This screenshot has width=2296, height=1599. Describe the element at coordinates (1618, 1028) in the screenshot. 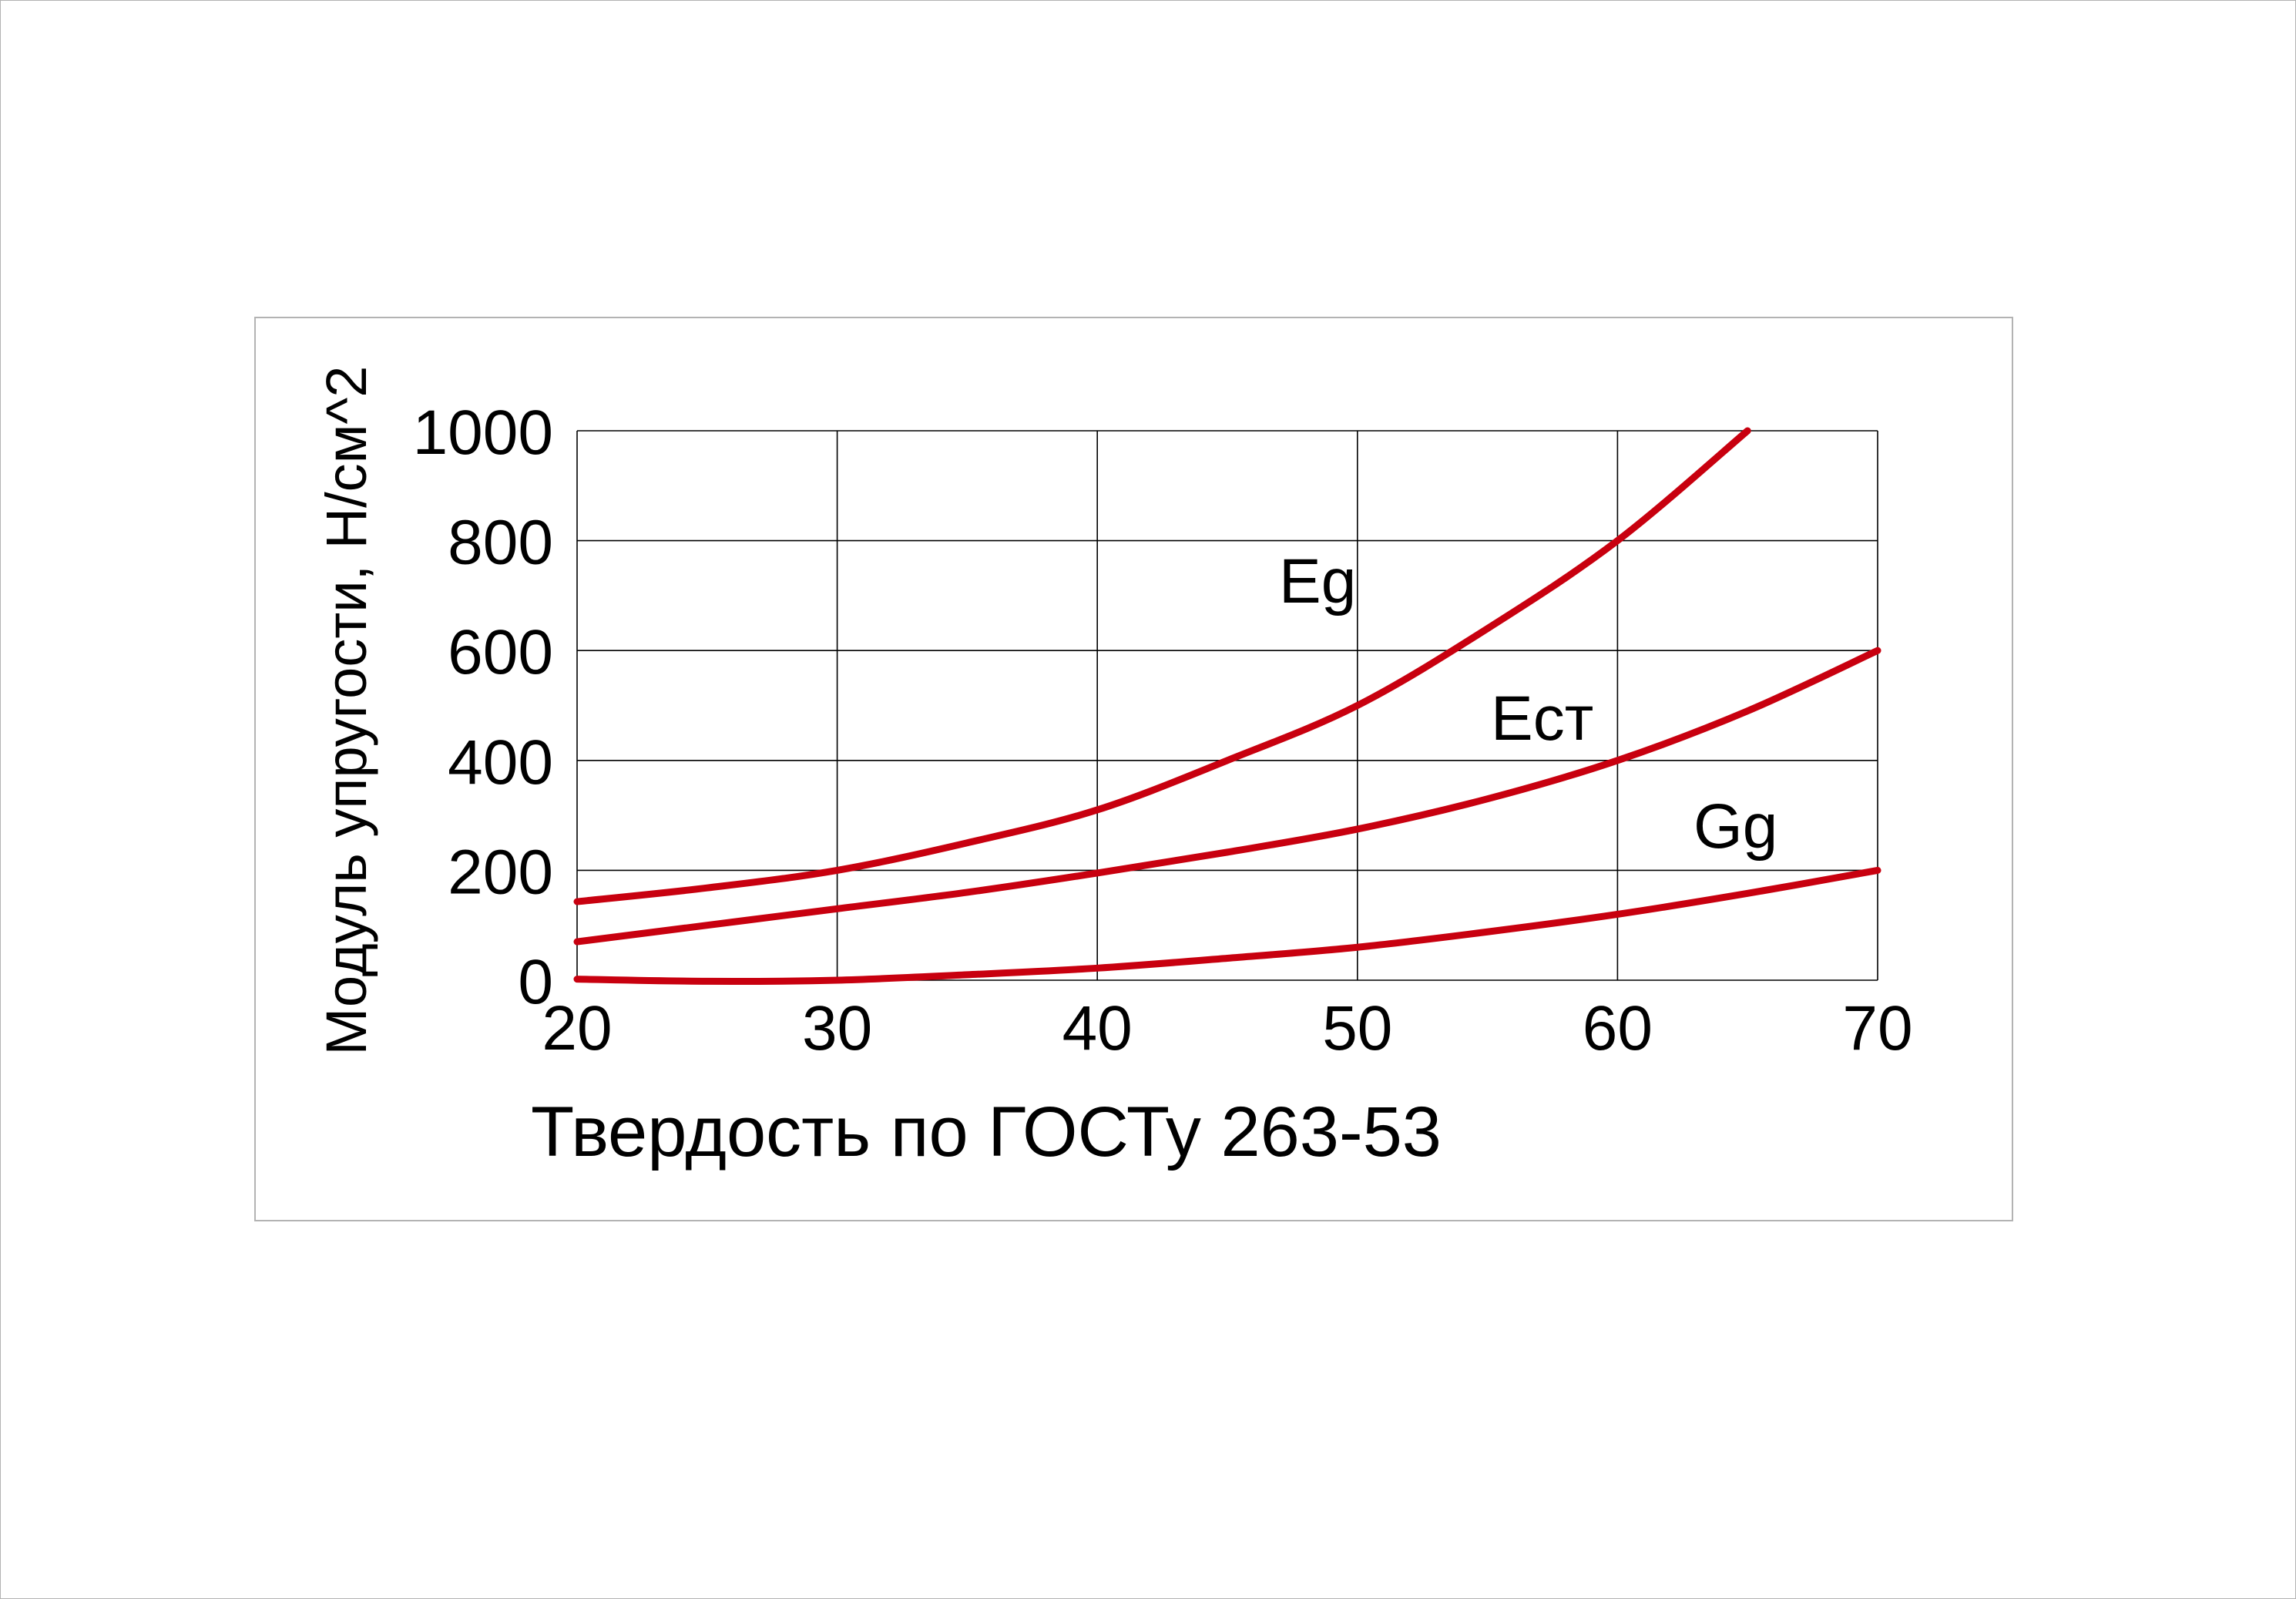

I see `x-tick-label: 60` at that location.